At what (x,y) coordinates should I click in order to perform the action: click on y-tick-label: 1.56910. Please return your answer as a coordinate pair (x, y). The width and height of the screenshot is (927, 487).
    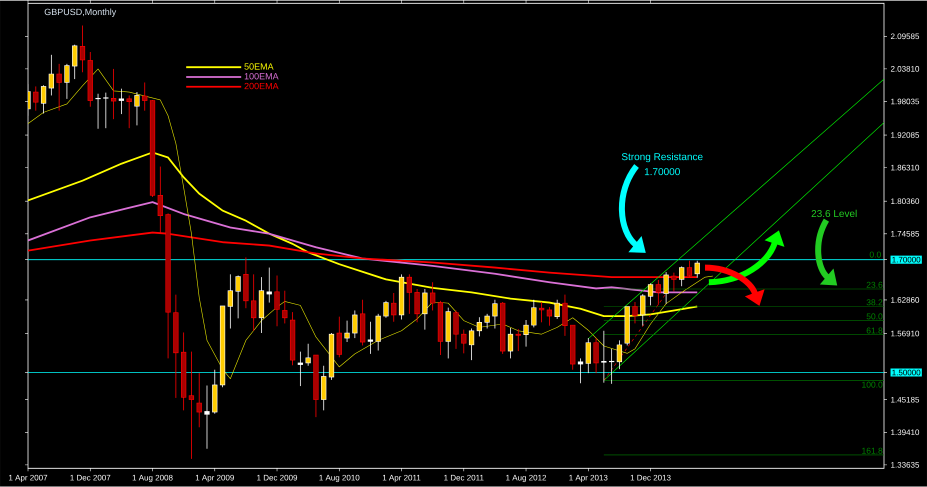
    Looking at the image, I should click on (905, 333).